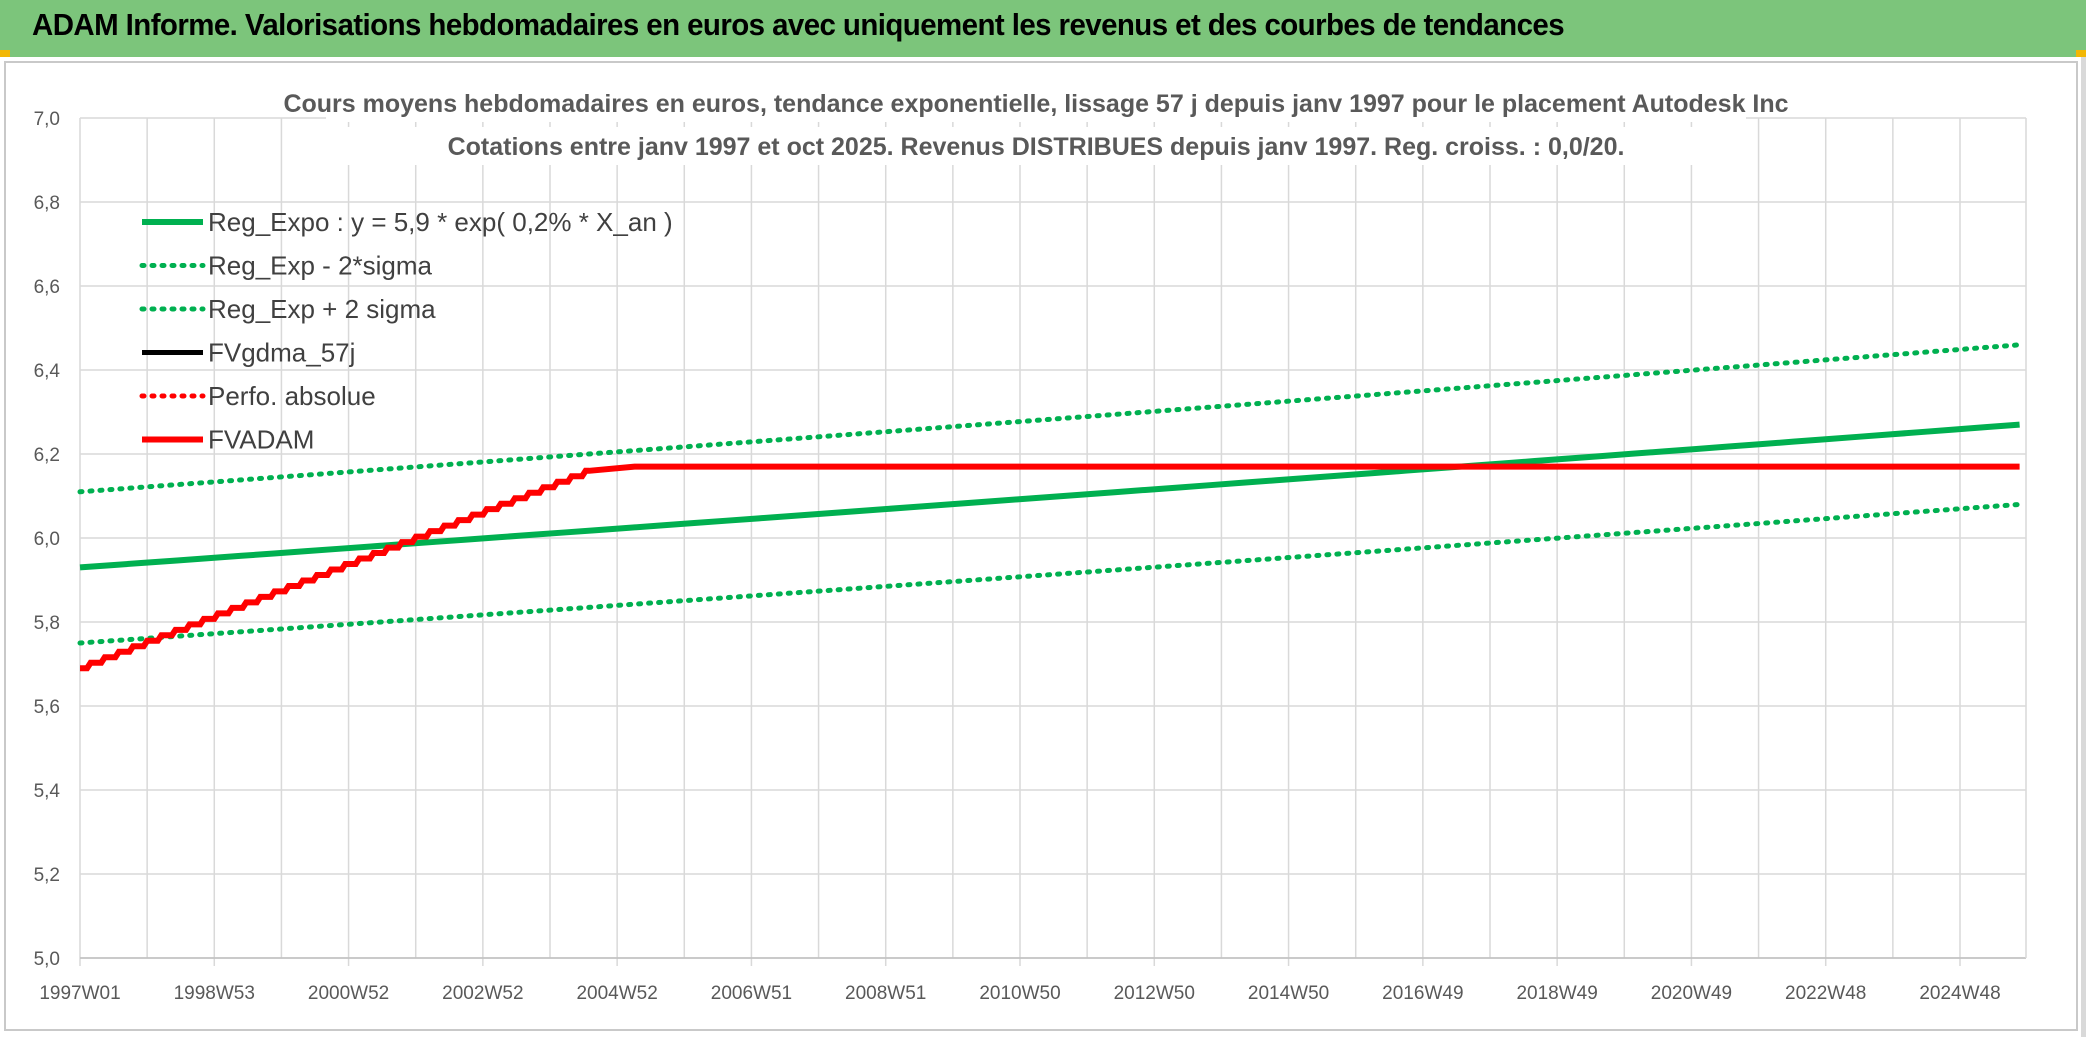  What do you see at coordinates (47, 203) in the screenshot?
I see `y-tick-label: 6,8` at bounding box center [47, 203].